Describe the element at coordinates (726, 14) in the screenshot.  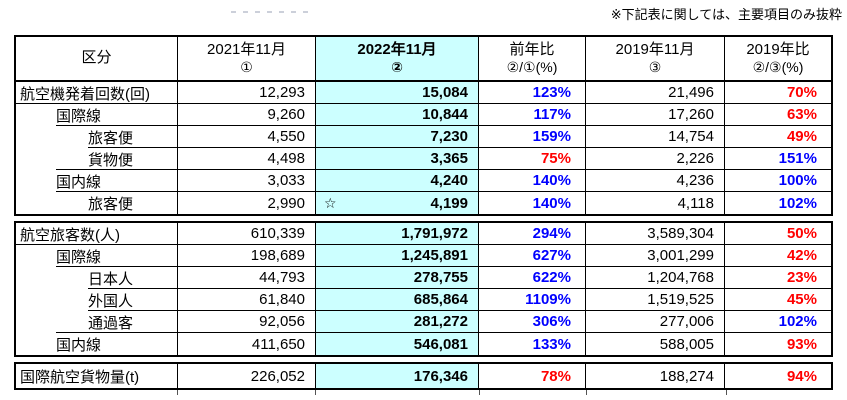
I see `table-note: ※下記表に関しては、主要項目のみ抜粋` at that location.